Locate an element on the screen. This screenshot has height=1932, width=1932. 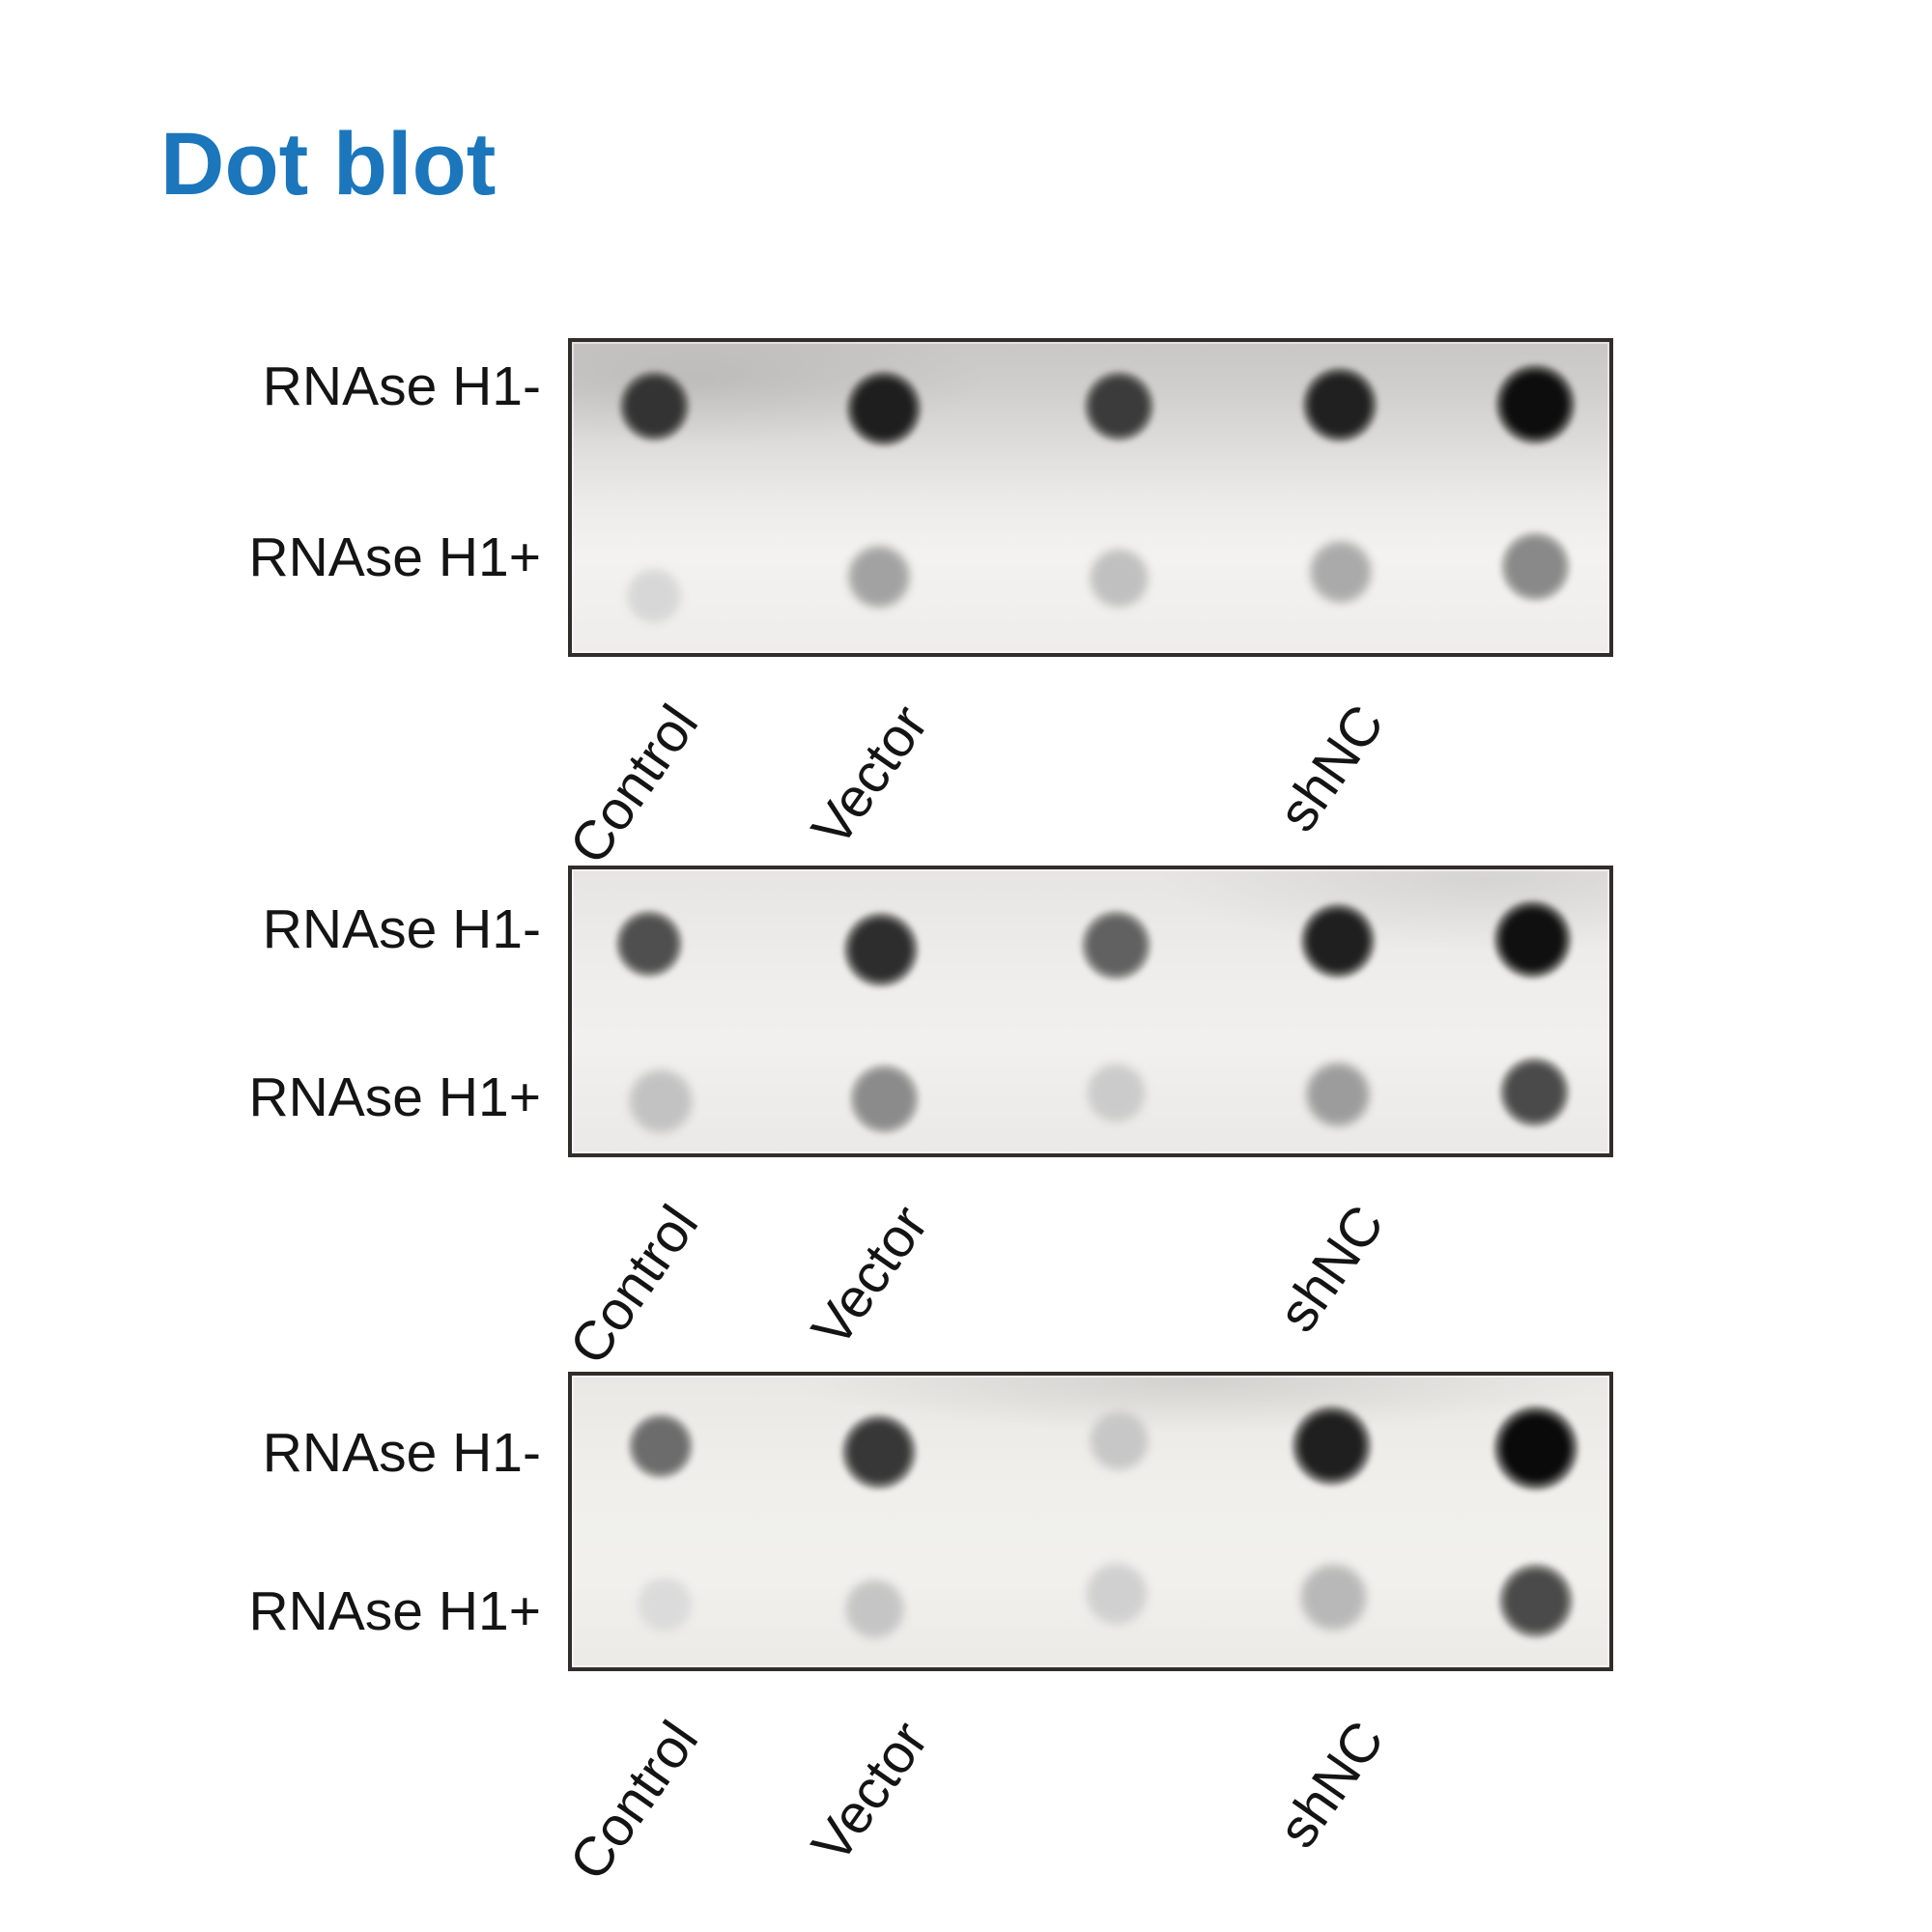
col-label: shNC is located at coordinates (1331, 1785).